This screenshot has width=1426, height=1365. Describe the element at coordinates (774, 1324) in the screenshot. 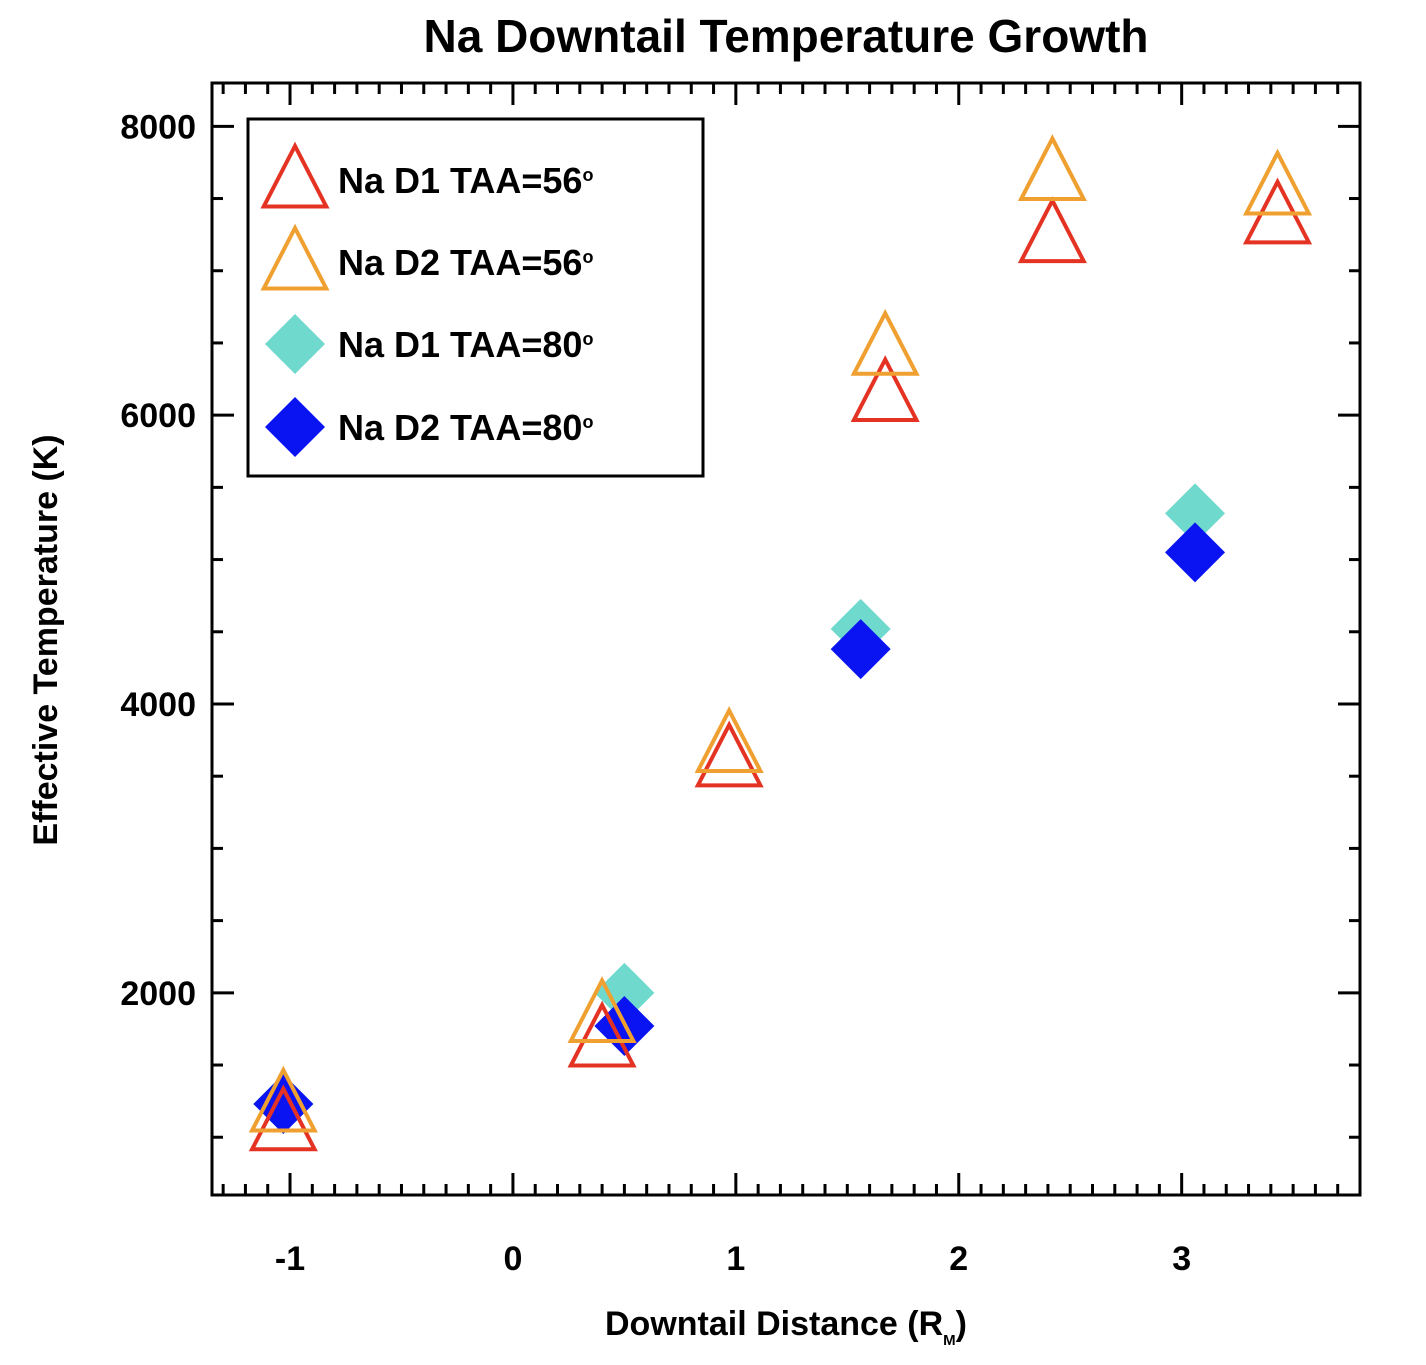

I see `x-axis-label-main: Downtail Distance (R` at that location.